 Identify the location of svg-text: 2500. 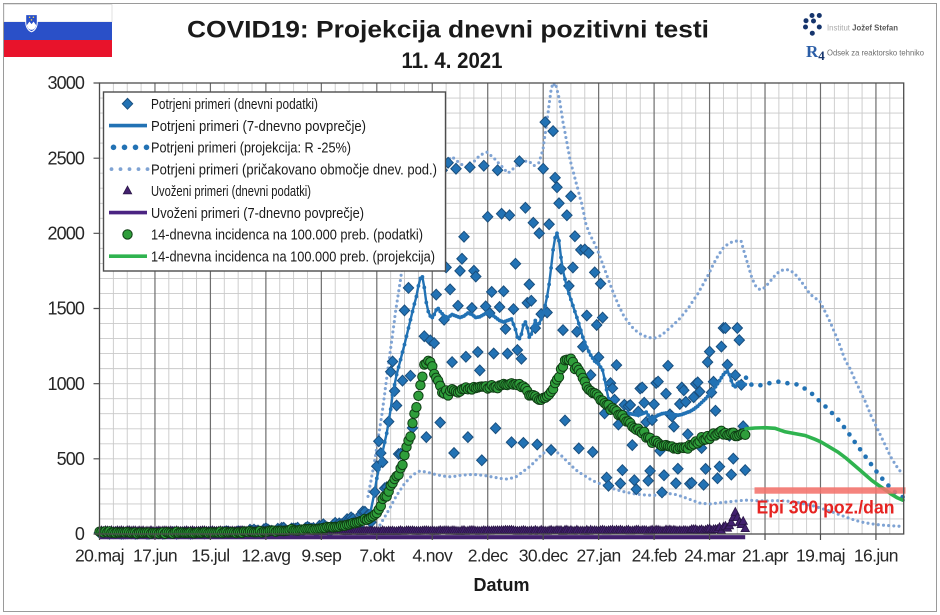
(66, 158).